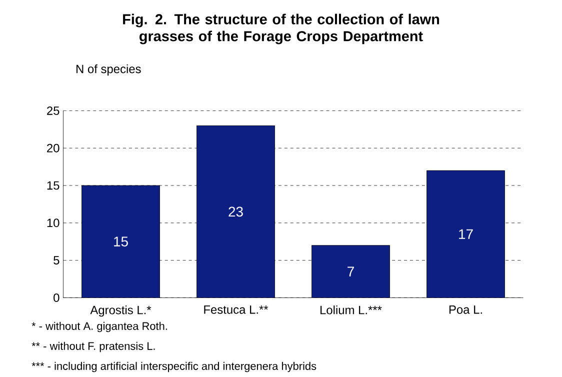 Image resolution: width=562 pixels, height=377 pixels. What do you see at coordinates (236, 309) in the screenshot?
I see `x-tick-label: Festuca L.**` at bounding box center [236, 309].